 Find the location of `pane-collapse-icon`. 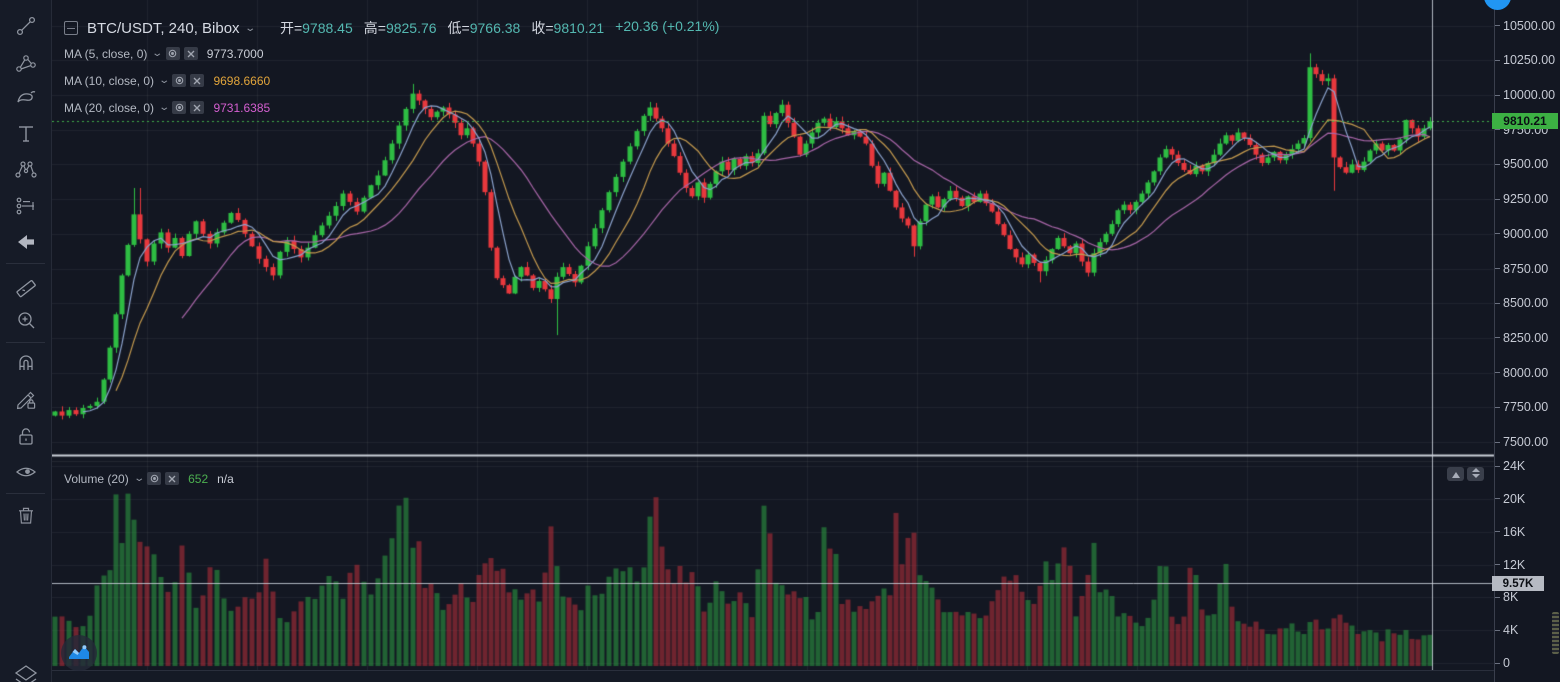

pane-collapse-icon is located at coordinates (1455, 474).